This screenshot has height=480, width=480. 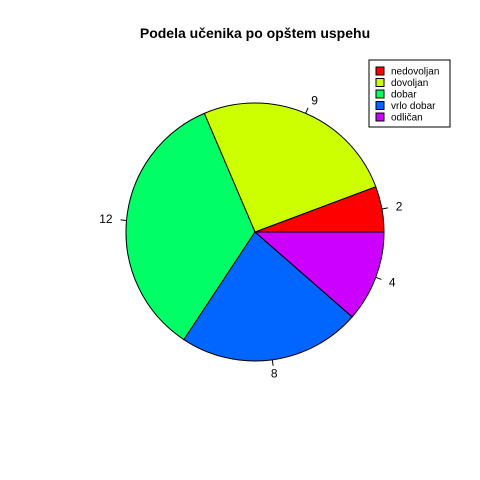 What do you see at coordinates (392, 282) in the screenshot?
I see `slice-value-label: 4` at bounding box center [392, 282].